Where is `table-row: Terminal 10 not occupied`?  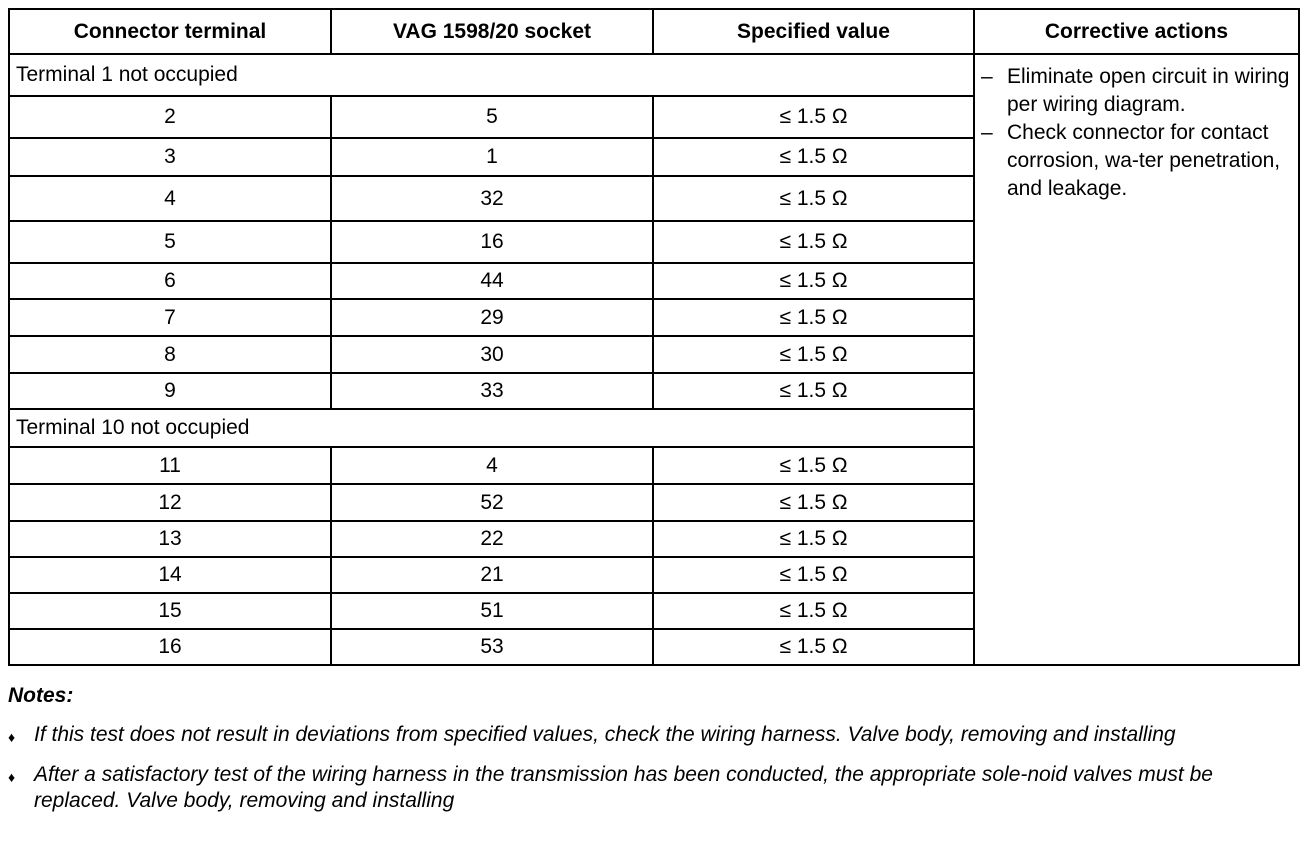 table-row: Terminal 10 not occupied is located at coordinates (653, 428).